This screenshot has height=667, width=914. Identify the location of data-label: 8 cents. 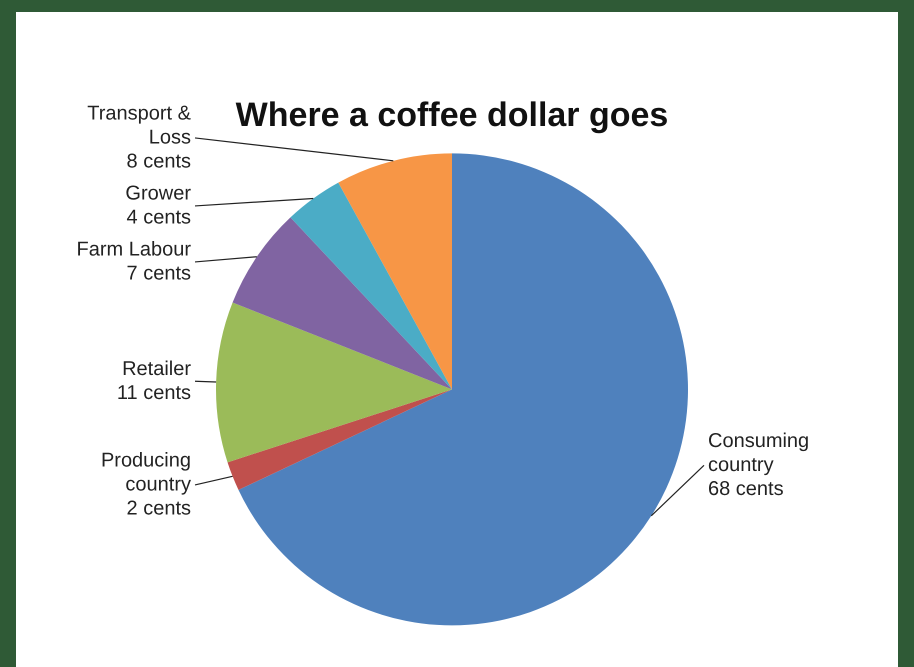
(158, 161).